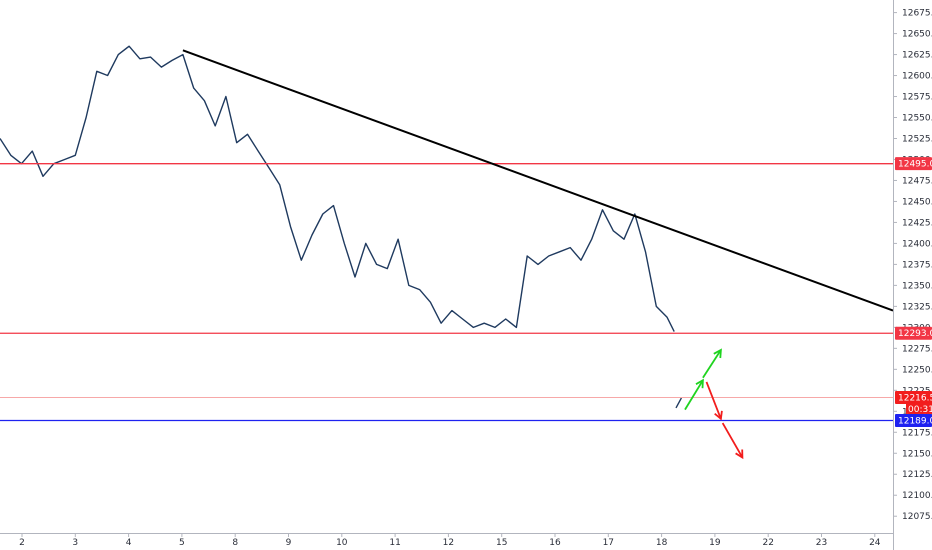  What do you see at coordinates (917, 56) in the screenshot?
I see `y-tick-label: 12625.0` at bounding box center [917, 56].